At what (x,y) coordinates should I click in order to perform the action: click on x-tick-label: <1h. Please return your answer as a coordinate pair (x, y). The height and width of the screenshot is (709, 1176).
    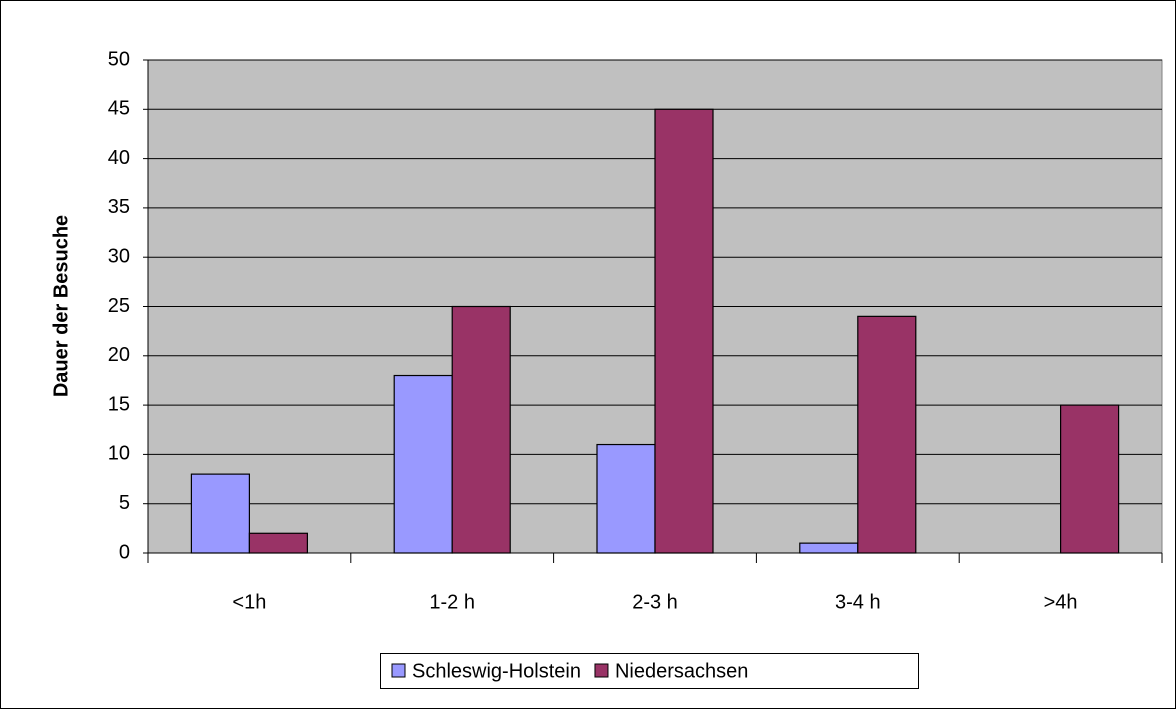
    Looking at the image, I should click on (249, 602).